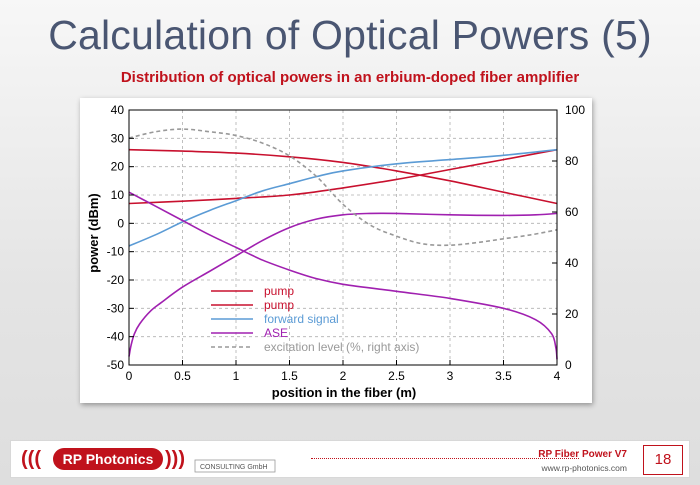 The height and width of the screenshot is (485, 700). What do you see at coordinates (575, 110) in the screenshot?
I see `y2-tick-label-5: 100` at bounding box center [575, 110].